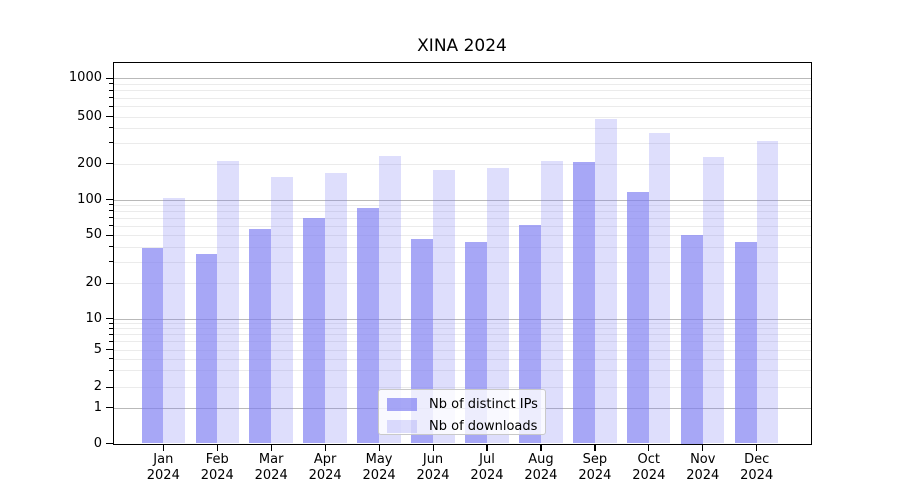  Describe the element at coordinates (174, 321) in the screenshot. I see `bar-jan-downloads` at that location.